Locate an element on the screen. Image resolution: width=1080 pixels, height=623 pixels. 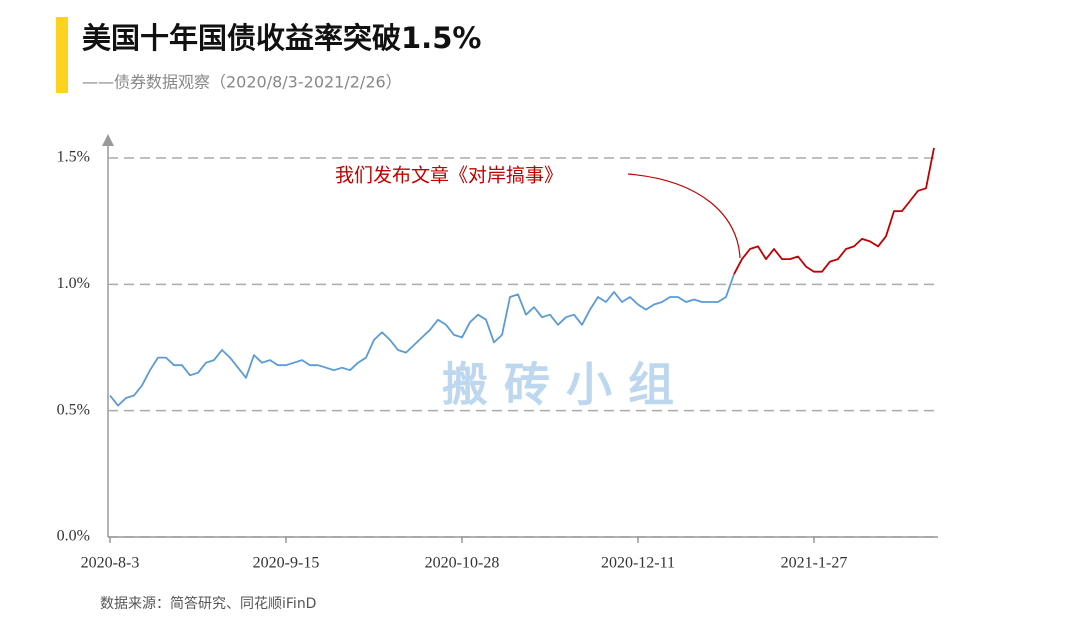
x-tick-label: 2020-12-11 is located at coordinates (638, 563).